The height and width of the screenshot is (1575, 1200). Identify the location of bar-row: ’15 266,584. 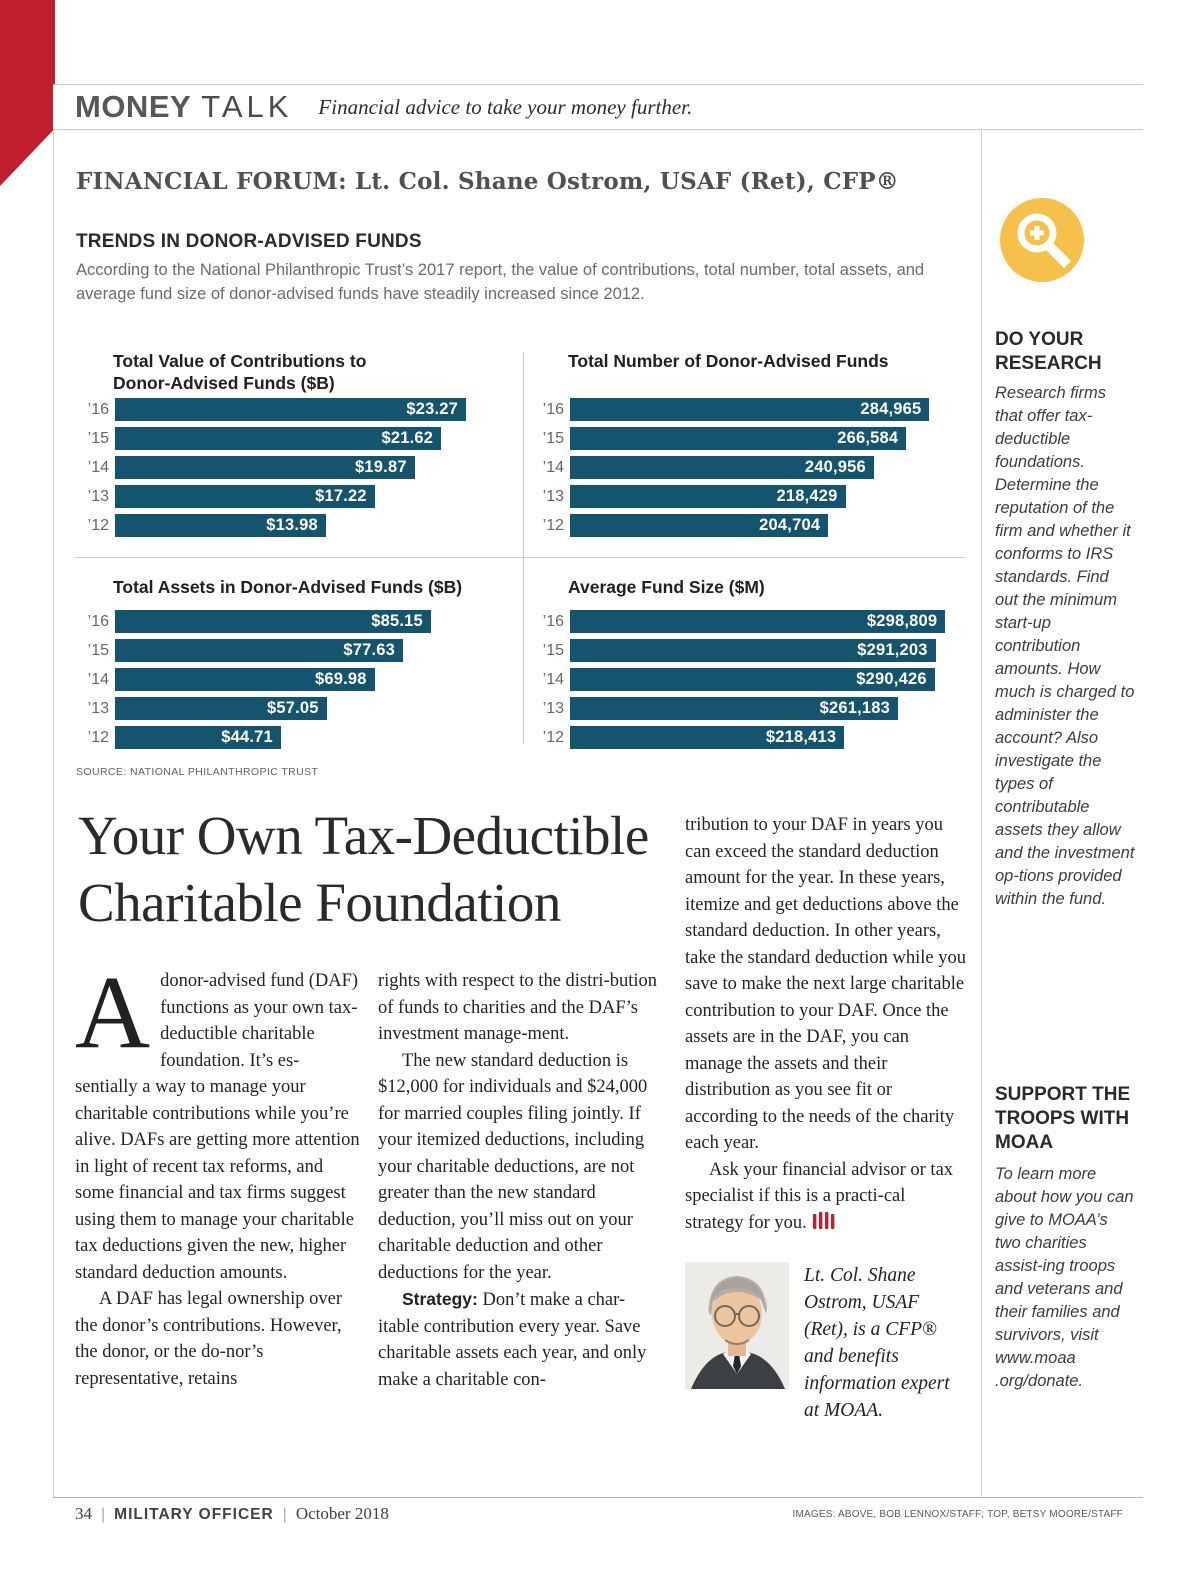
(747, 438).